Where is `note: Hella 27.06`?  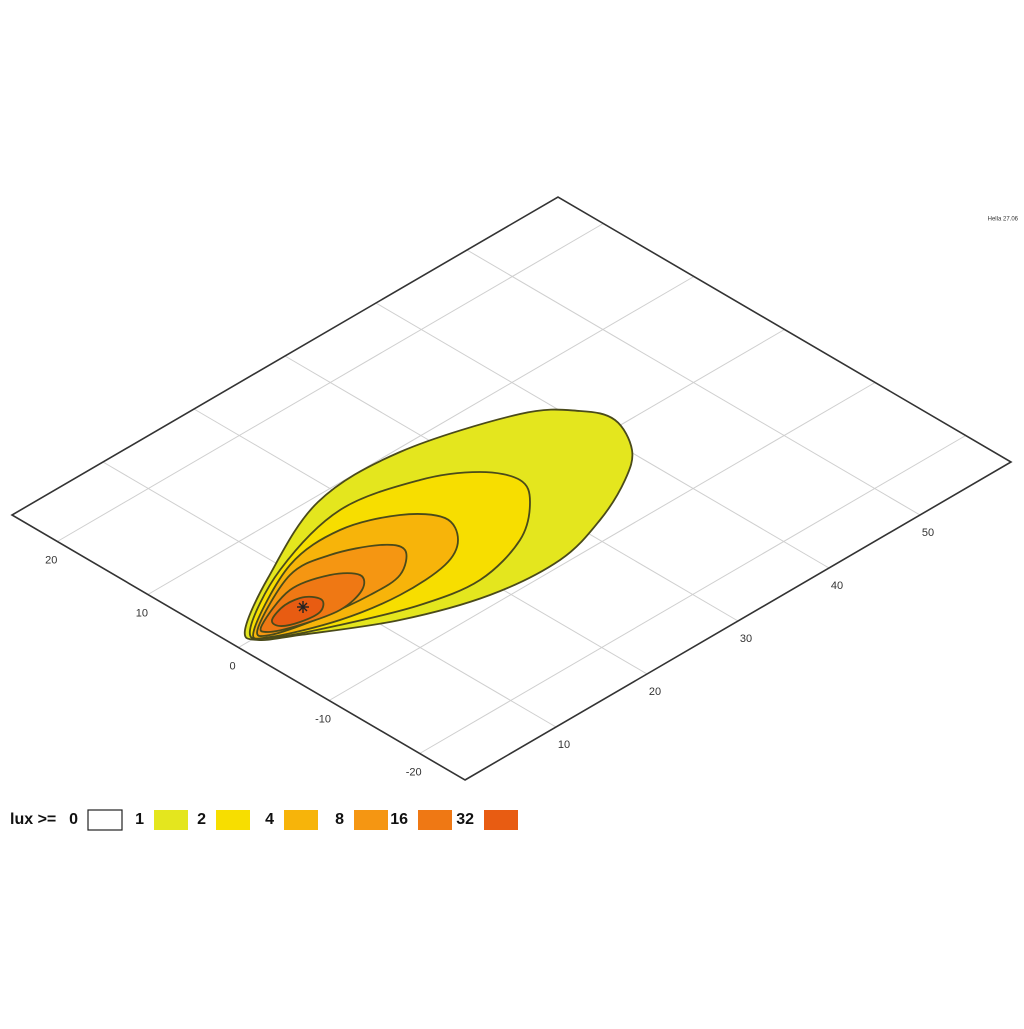
note: Hella 27.06 is located at coordinates (1003, 220).